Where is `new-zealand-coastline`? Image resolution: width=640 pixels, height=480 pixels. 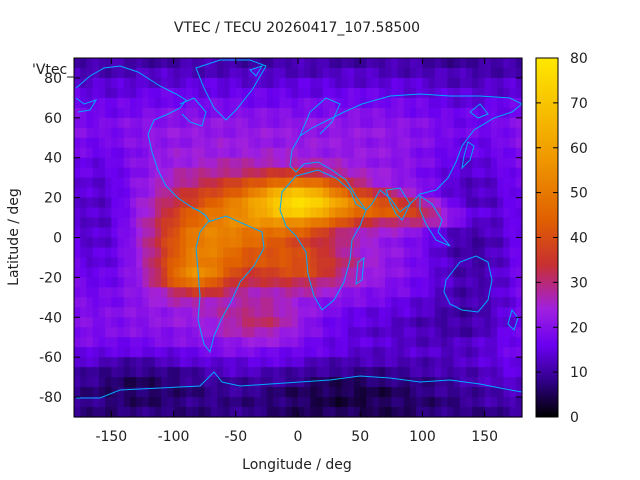 new-zealand-coastline is located at coordinates (513, 319).